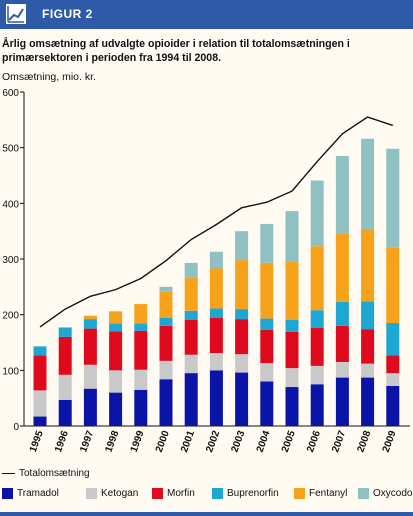 This screenshot has width=413, height=516. Describe the element at coordinates (264, 441) in the screenshot. I see `x-tick-label: 2004` at that location.